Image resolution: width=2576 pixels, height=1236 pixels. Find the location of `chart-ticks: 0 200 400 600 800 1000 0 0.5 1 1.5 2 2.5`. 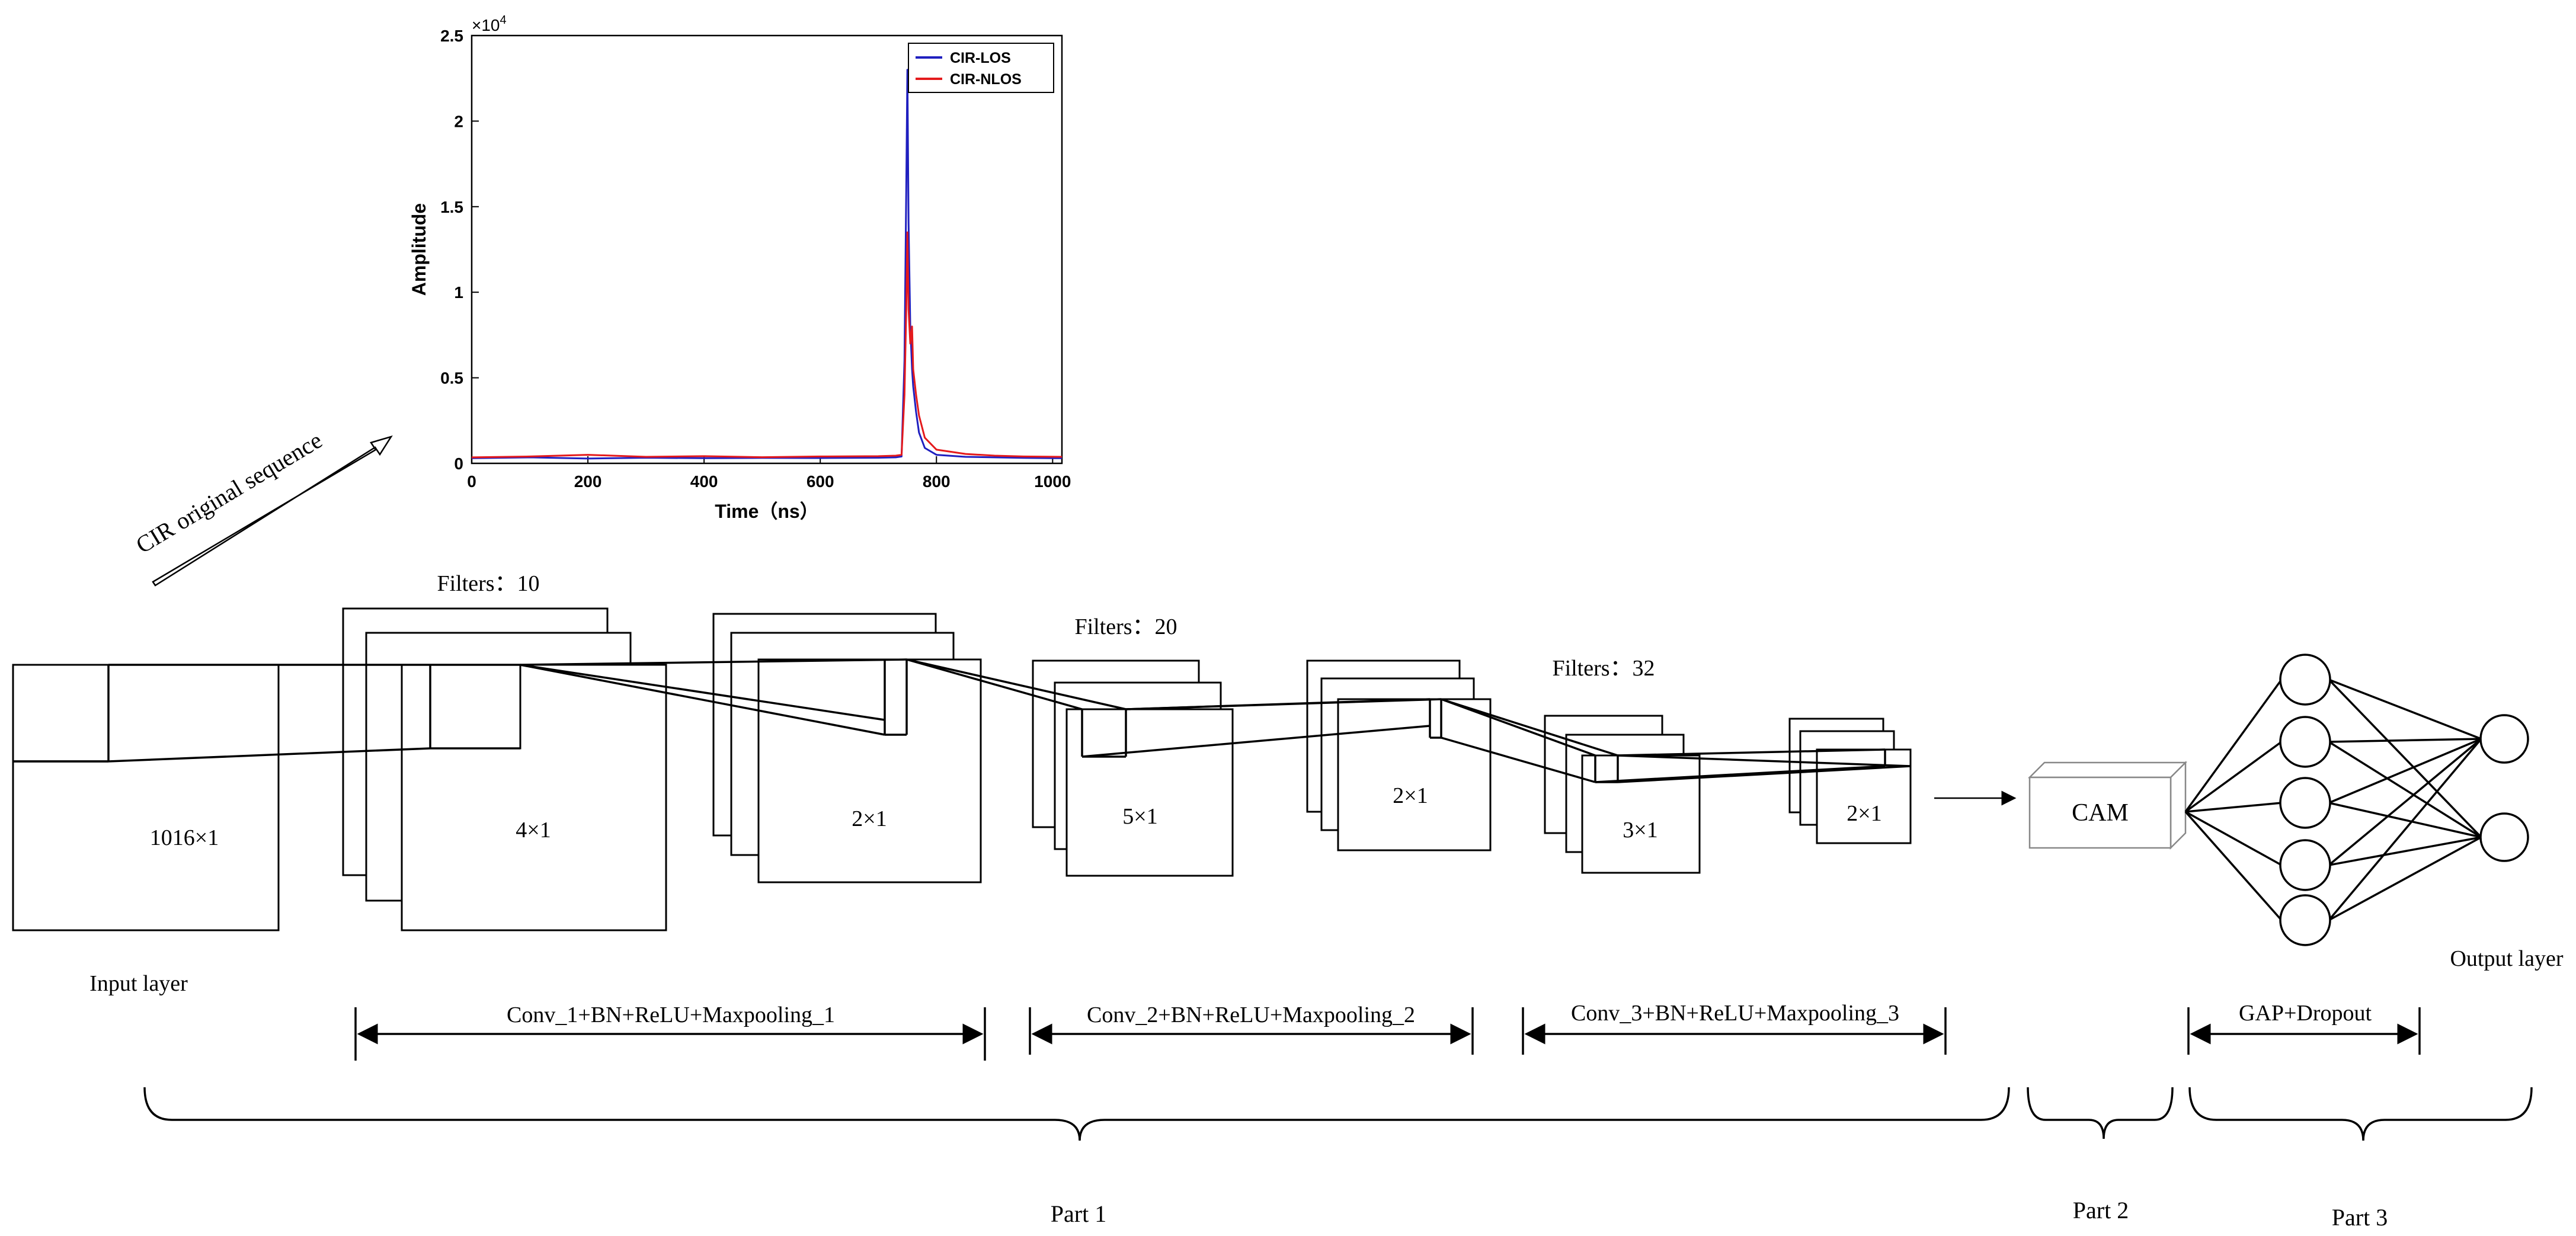

chart-ticks: 0 200 400 600 800 1000 0 0.5 1 1.5 2 2.5 is located at coordinates (755, 259).